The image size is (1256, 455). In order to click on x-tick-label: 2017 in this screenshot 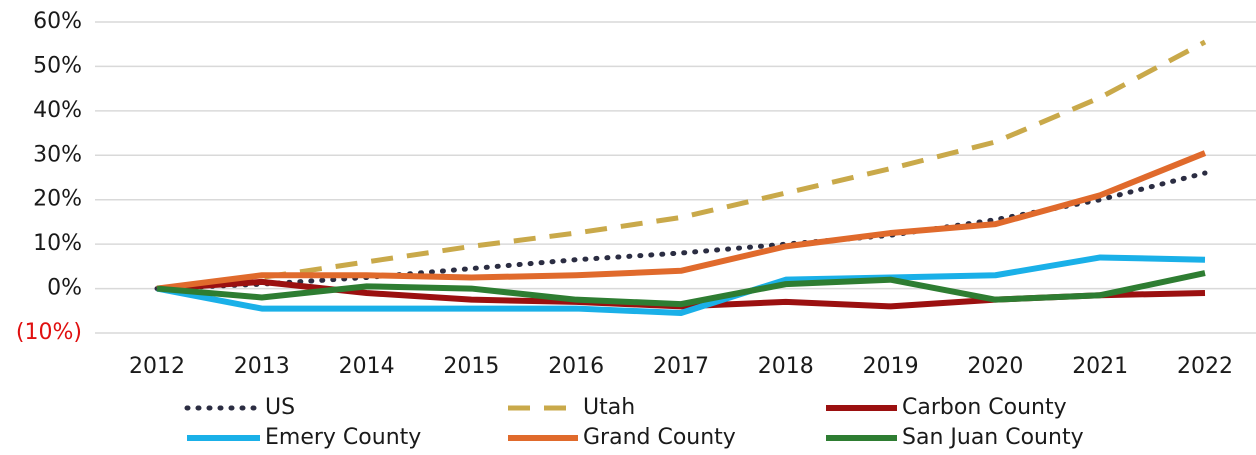, I will do `click(681, 366)`.